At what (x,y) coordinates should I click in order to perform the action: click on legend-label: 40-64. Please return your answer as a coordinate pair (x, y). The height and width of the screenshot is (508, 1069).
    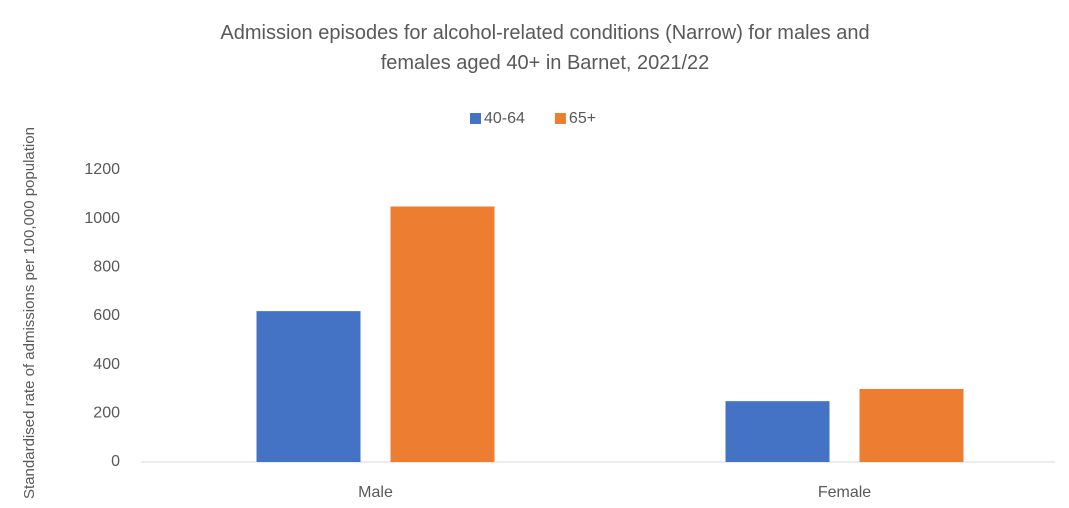
    Looking at the image, I should click on (504, 118).